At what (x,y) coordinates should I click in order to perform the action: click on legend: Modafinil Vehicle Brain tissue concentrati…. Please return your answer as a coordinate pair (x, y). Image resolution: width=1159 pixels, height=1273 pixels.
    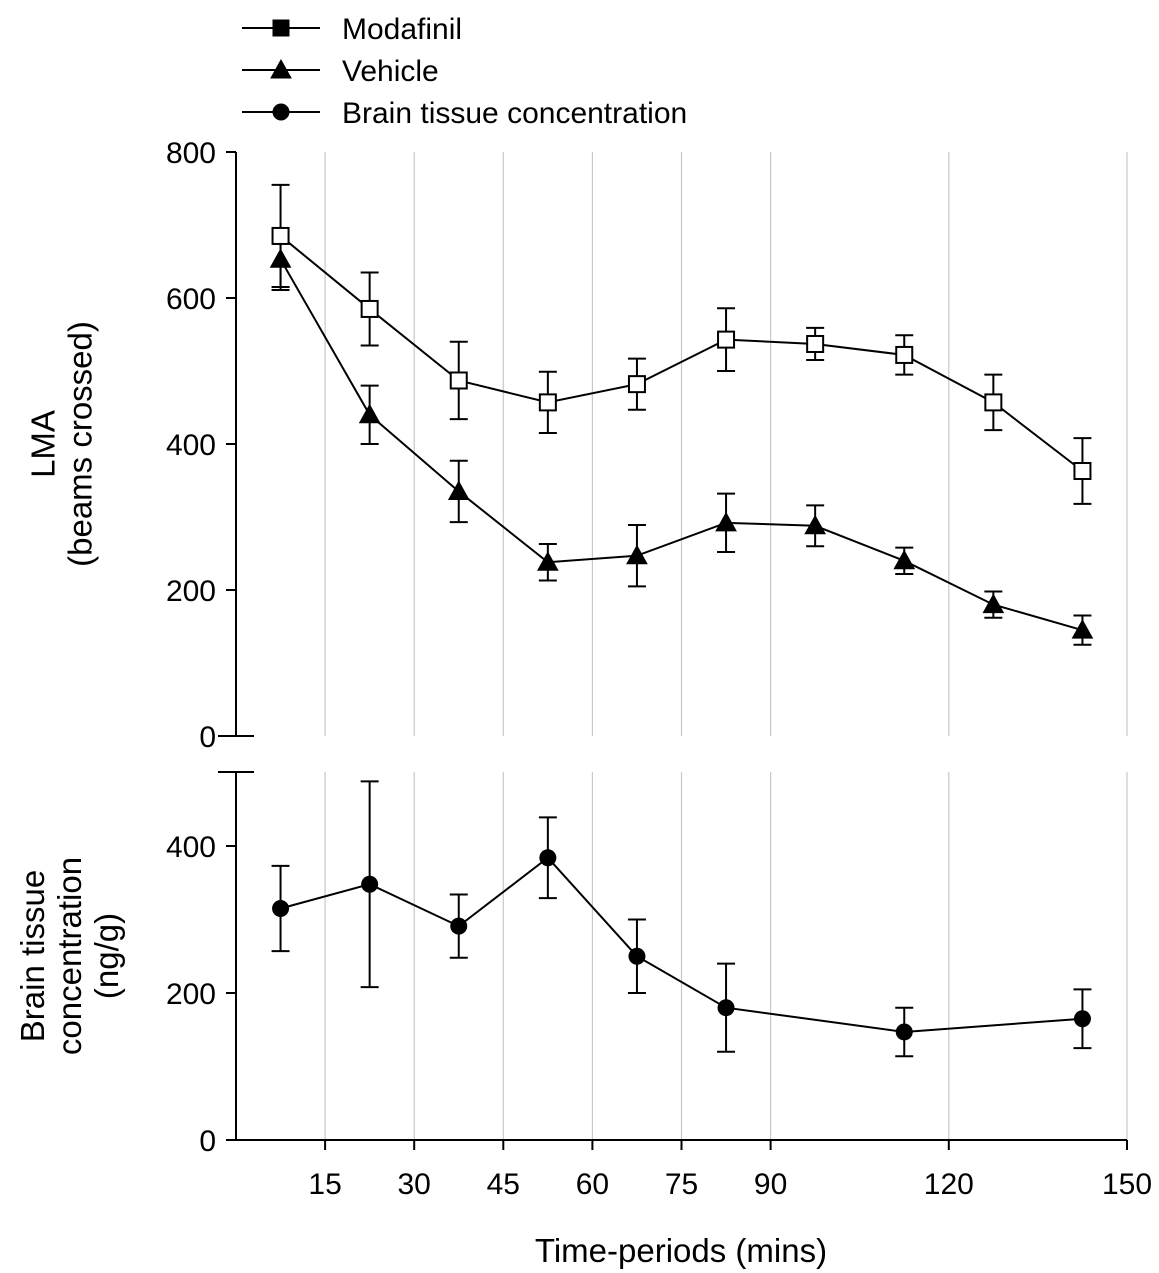
    Looking at the image, I should click on (464, 71).